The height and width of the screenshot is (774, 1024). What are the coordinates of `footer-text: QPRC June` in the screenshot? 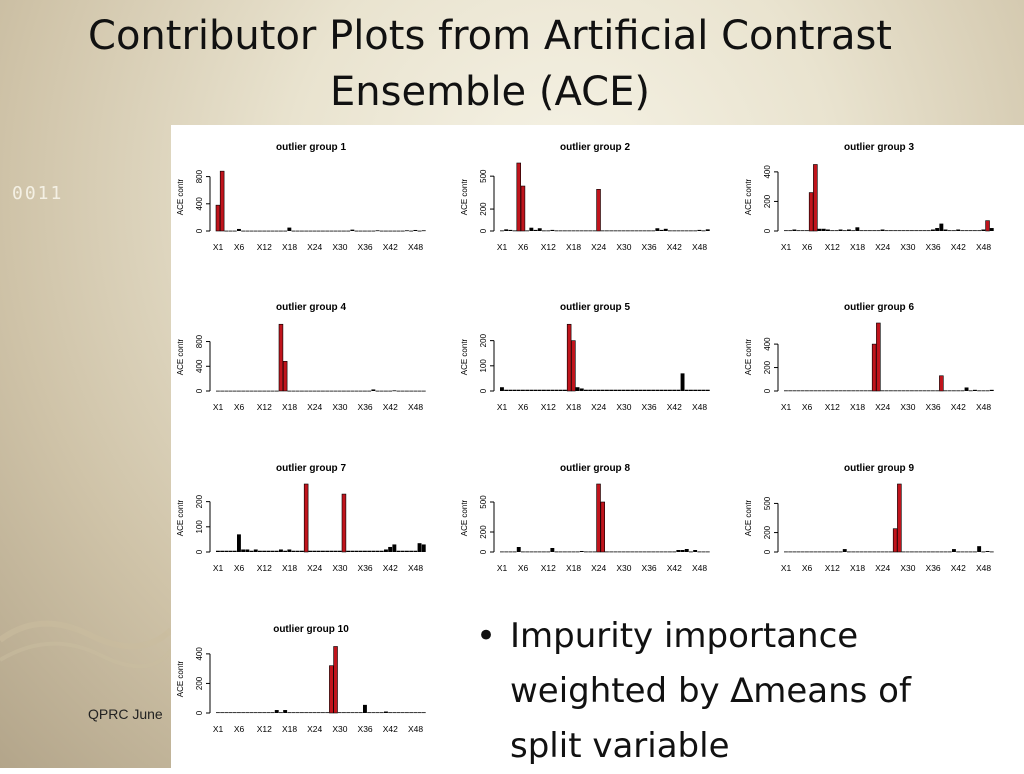 It's located at (125, 714).